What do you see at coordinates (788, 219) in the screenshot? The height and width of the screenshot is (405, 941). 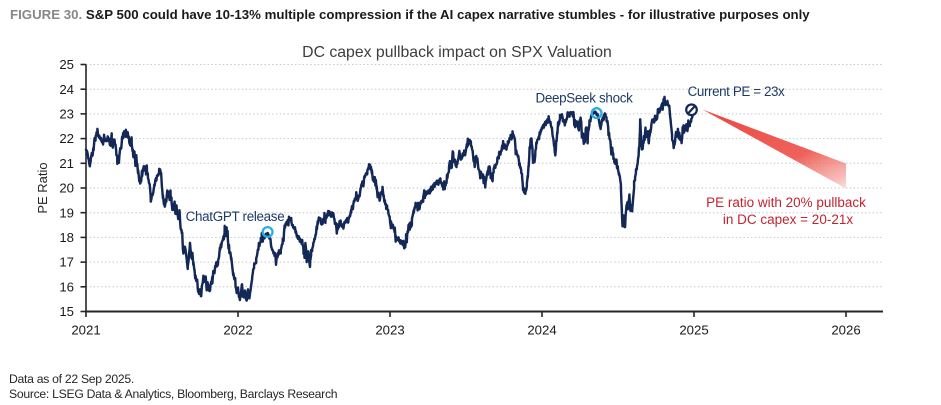 I see `svg-text: in DC capex = 20-21x` at bounding box center [788, 219].